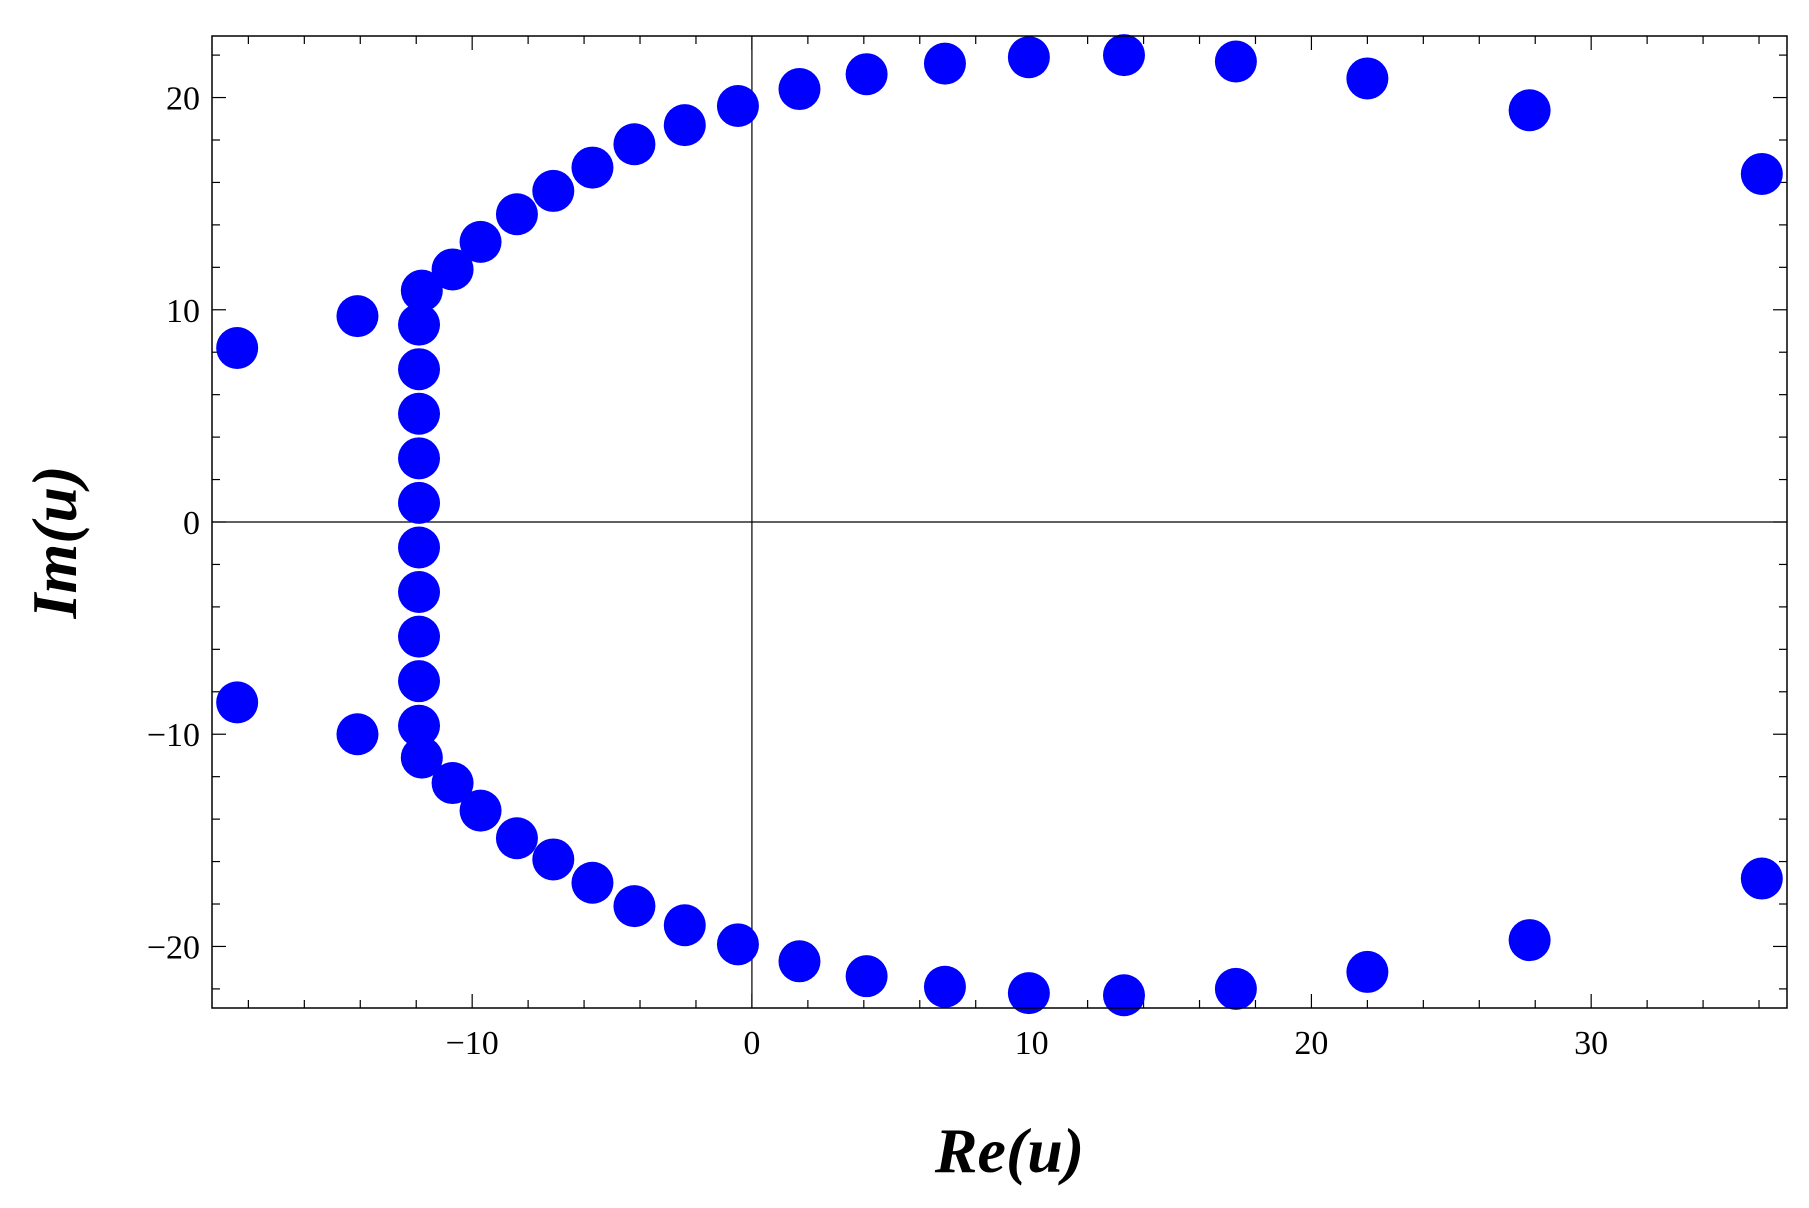 The image size is (1809, 1208). Describe the element at coordinates (1591, 1043) in the screenshot. I see `x-tick-label: 30` at that location.